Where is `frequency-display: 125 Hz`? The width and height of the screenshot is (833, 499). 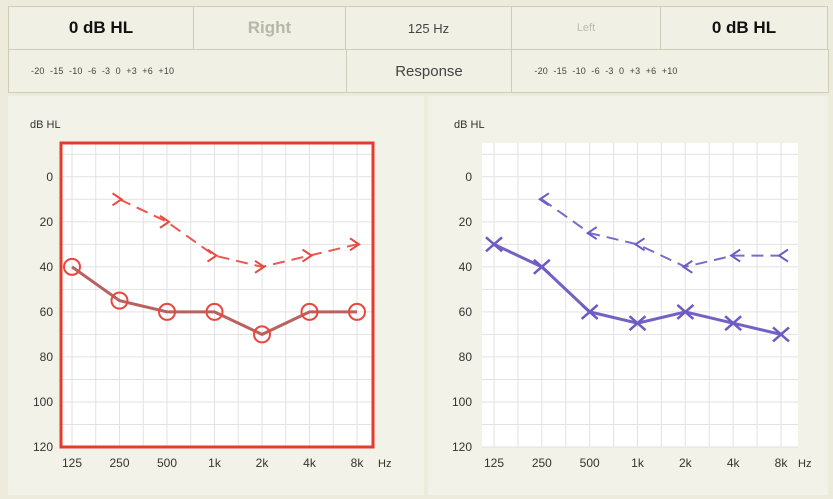 frequency-display: 125 Hz is located at coordinates (428, 28).